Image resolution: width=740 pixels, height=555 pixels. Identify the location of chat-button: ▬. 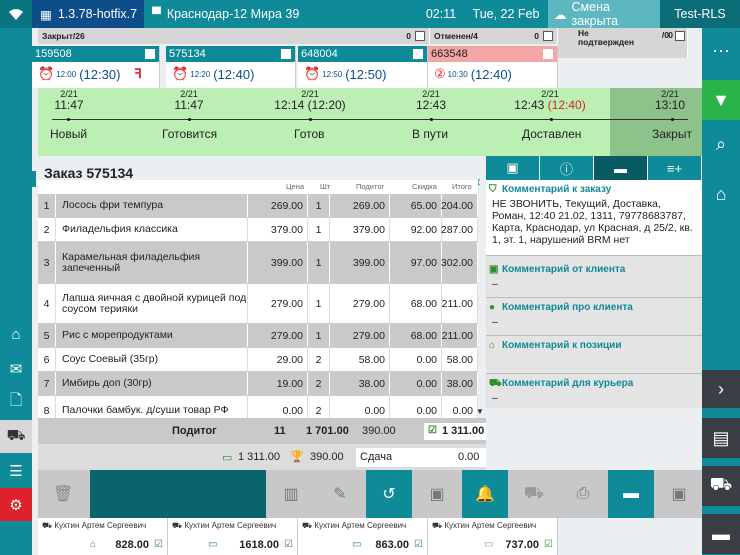
(721, 534).